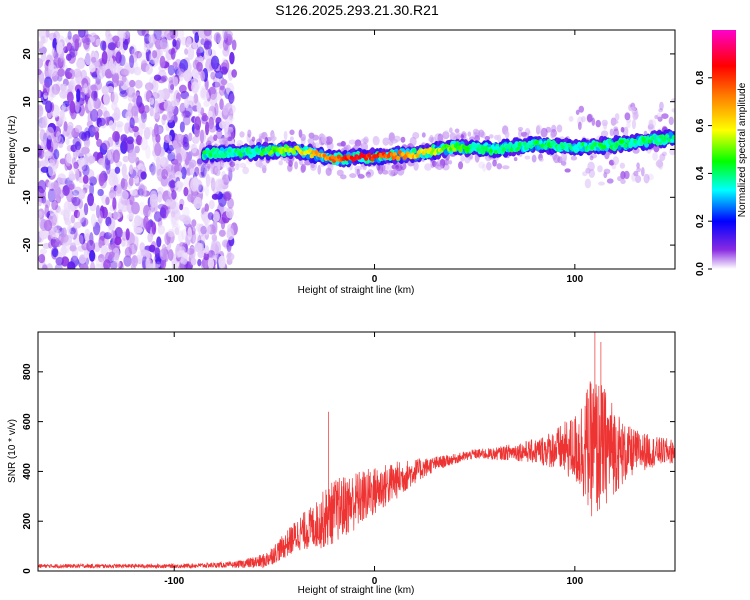 This screenshot has height=600, width=750. Describe the element at coordinates (27, 520) in the screenshot. I see `y-tick-label: 200` at that location.